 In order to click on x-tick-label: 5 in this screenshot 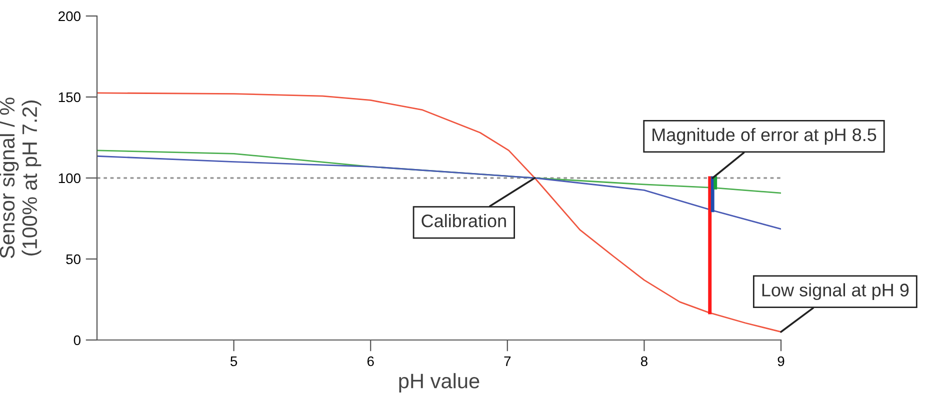, I will do `click(234, 361)`.